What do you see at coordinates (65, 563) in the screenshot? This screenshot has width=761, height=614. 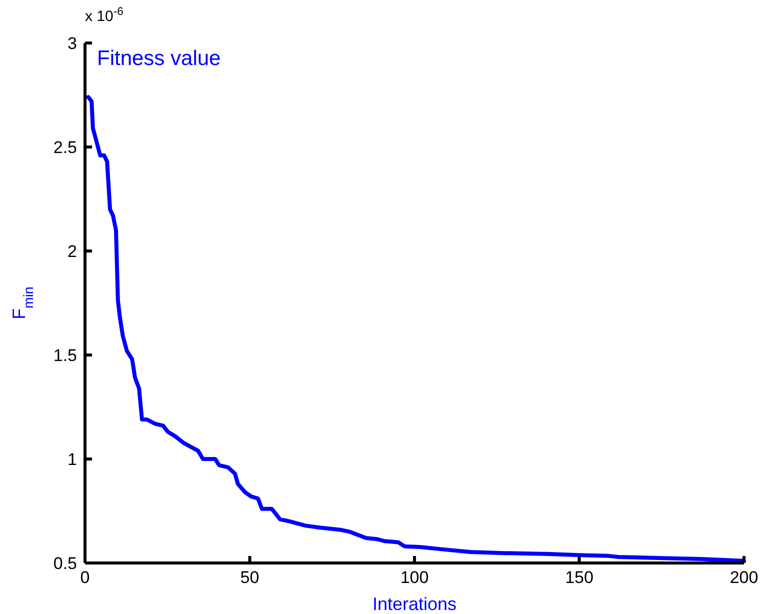 I see `y-tick-label: 0.5` at bounding box center [65, 563].